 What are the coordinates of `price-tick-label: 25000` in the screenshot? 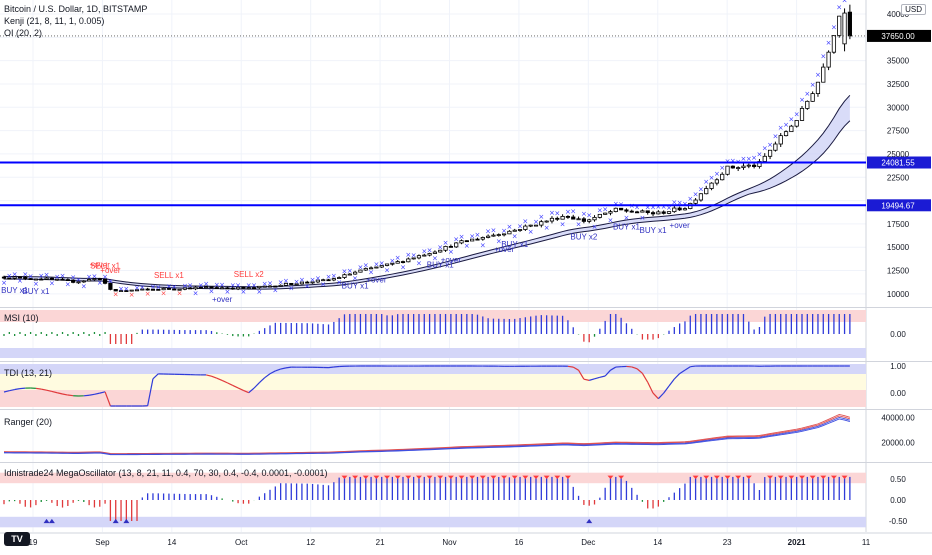 It's located at (898, 154).